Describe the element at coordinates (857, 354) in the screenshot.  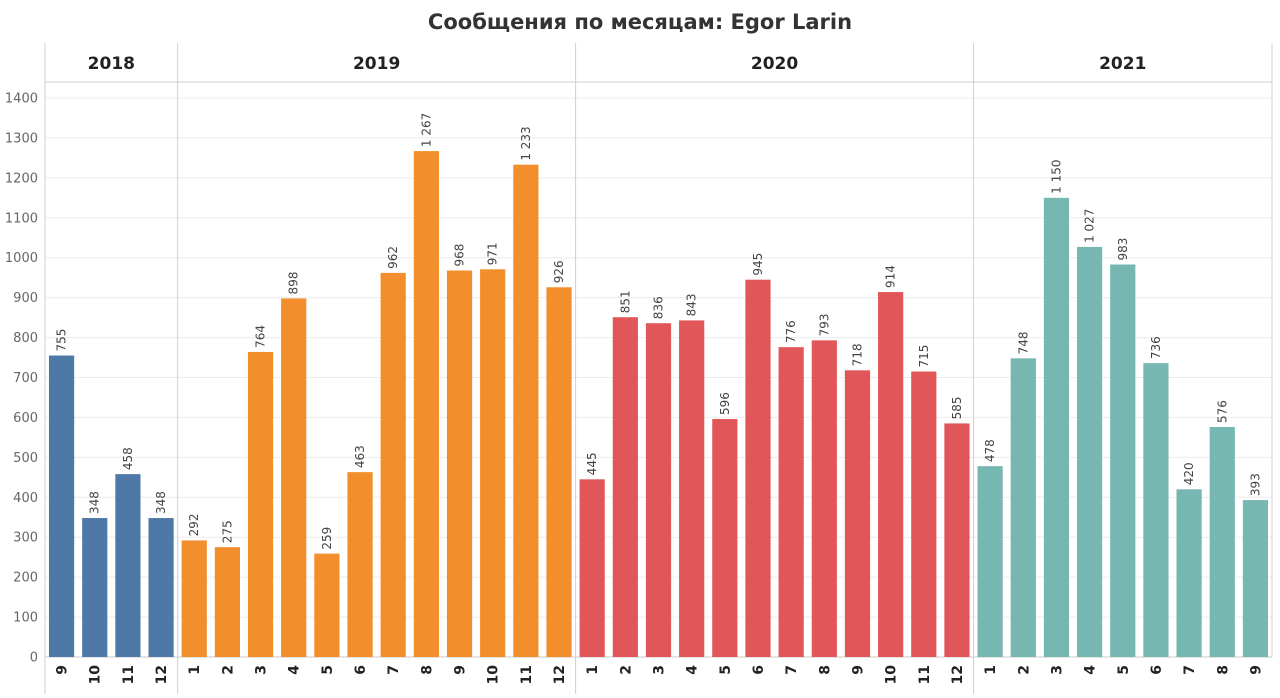
I see `data-label: 718` at that location.